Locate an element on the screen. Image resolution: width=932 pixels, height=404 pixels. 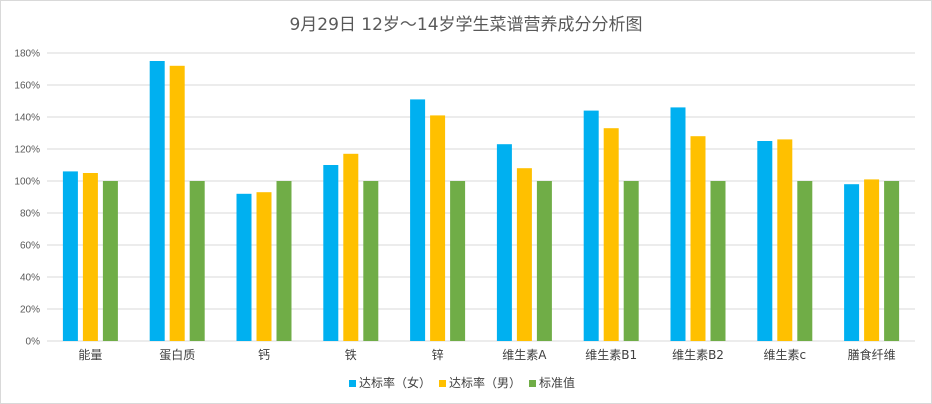
category-label: 膳食纤维 is located at coordinates (872, 354).